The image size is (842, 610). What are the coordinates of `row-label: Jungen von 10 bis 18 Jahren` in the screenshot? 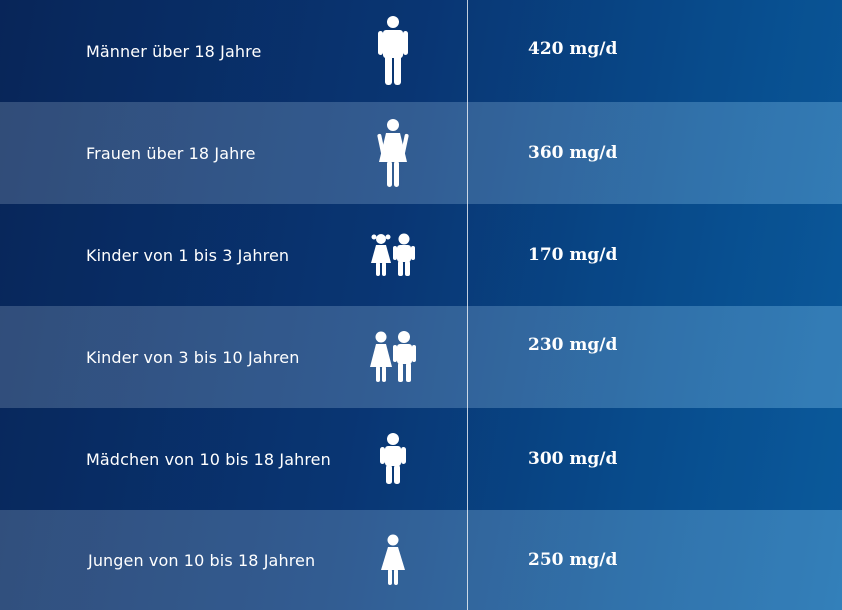 It's located at (202, 560).